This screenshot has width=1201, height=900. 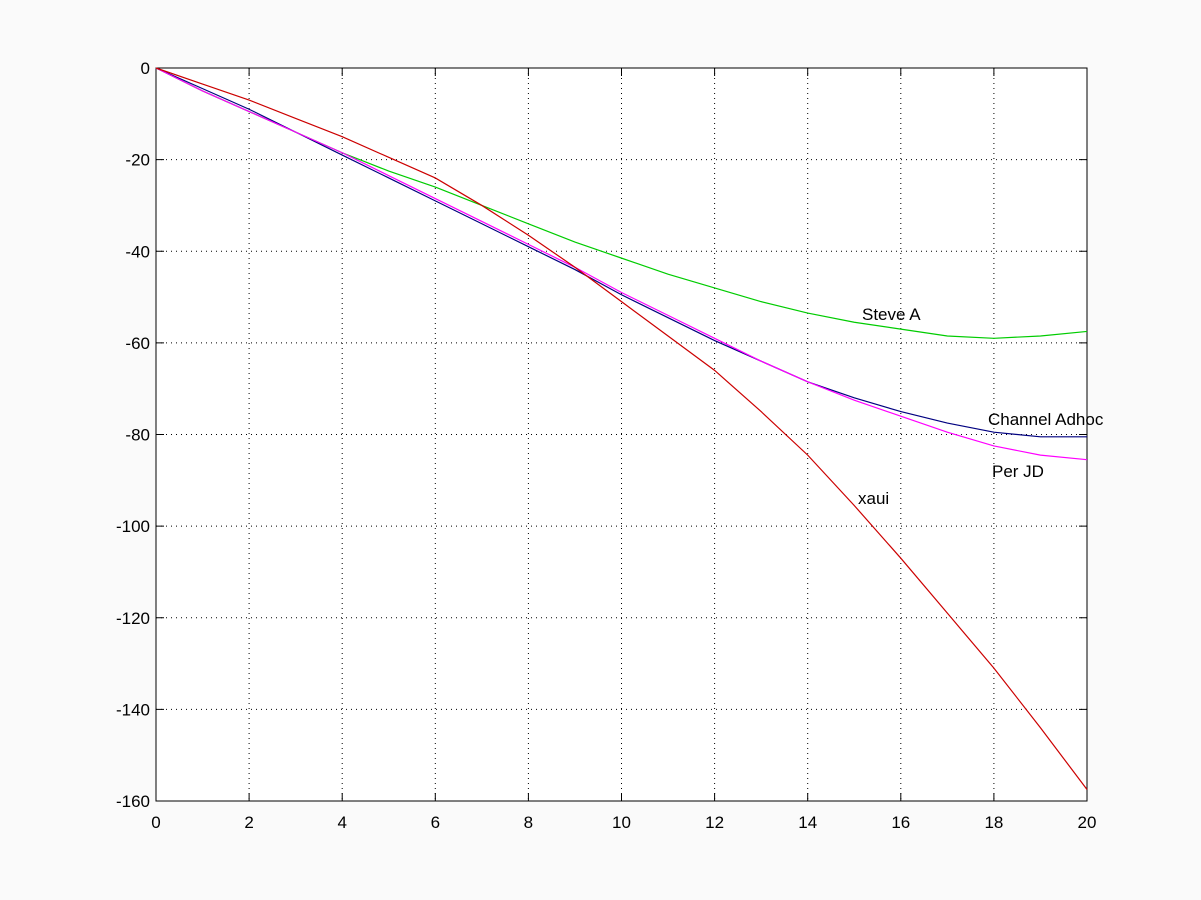 What do you see at coordinates (133, 709) in the screenshot?
I see `y-tick-label: -140` at bounding box center [133, 709].